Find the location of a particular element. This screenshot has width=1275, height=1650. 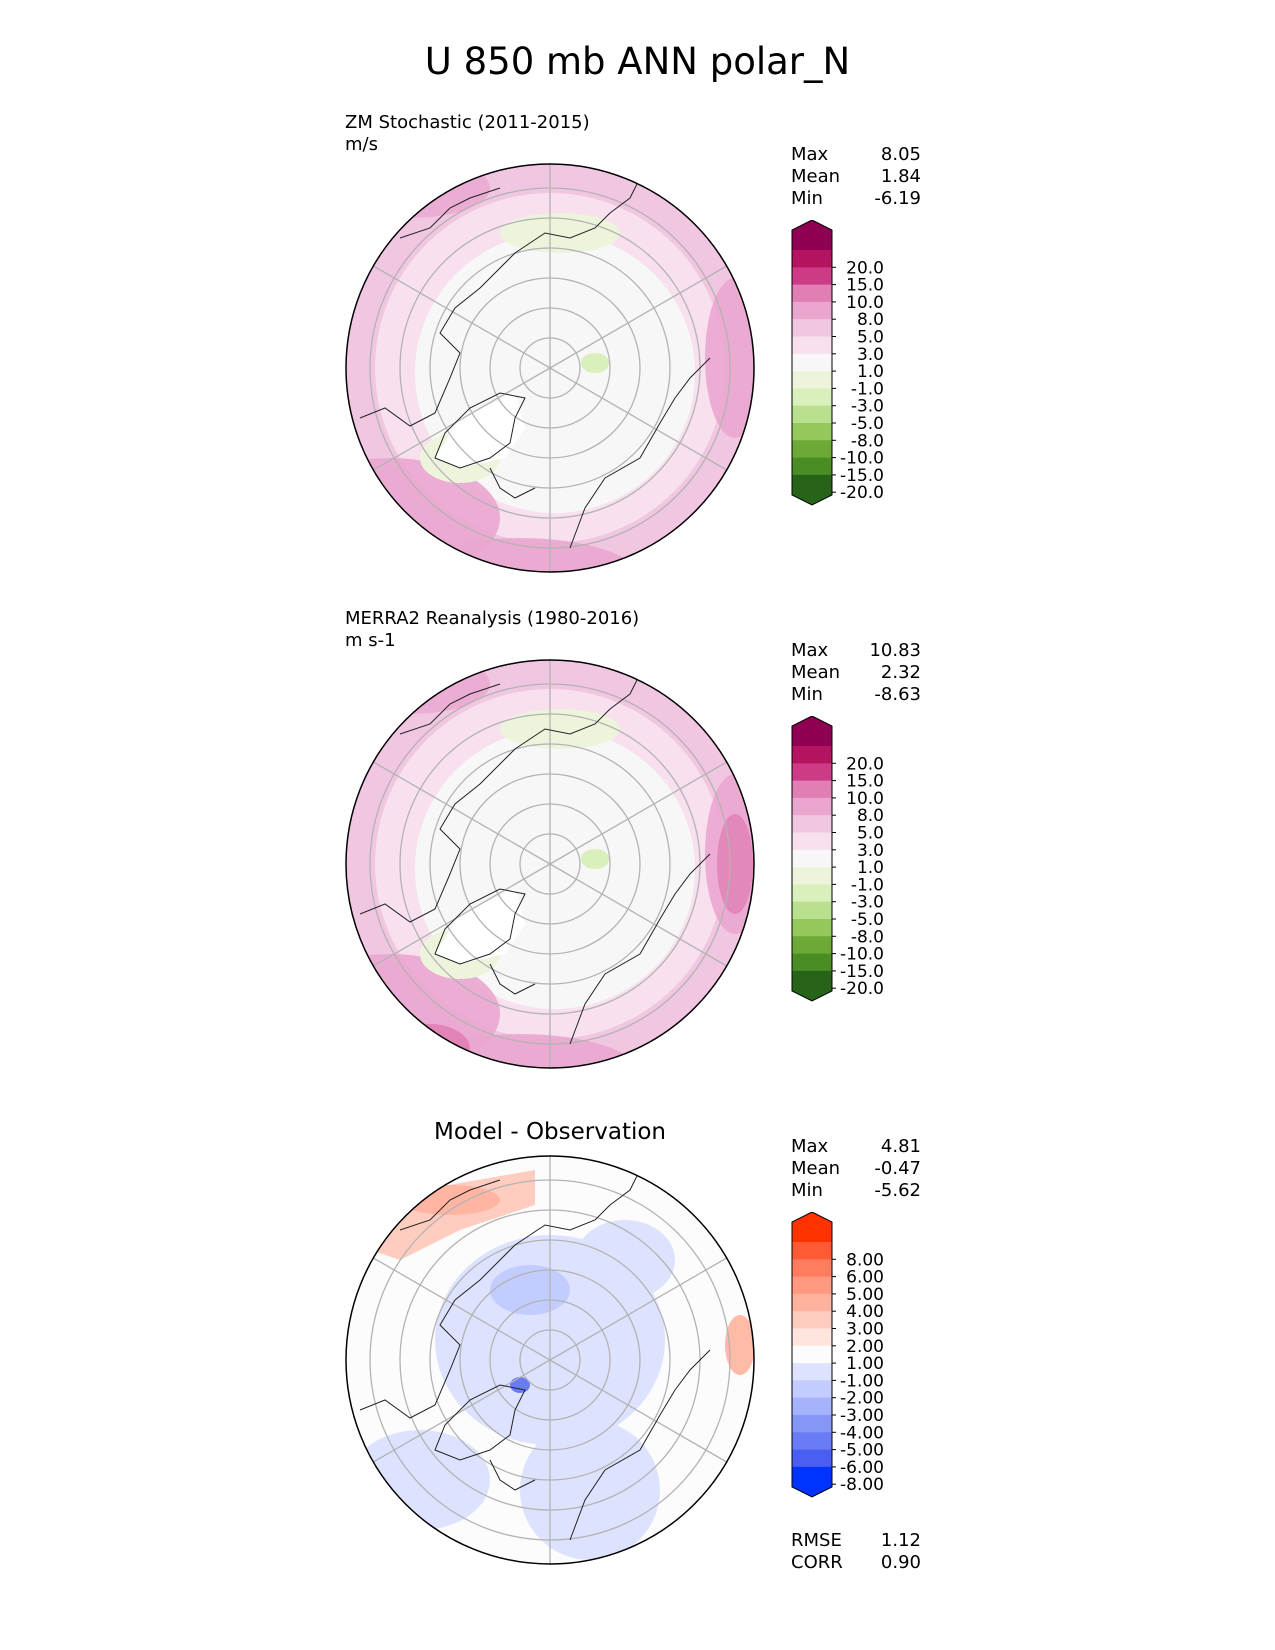

stats-block: Max 4.81 Mean -0.47 Min -5.62 is located at coordinates (856, 1169).